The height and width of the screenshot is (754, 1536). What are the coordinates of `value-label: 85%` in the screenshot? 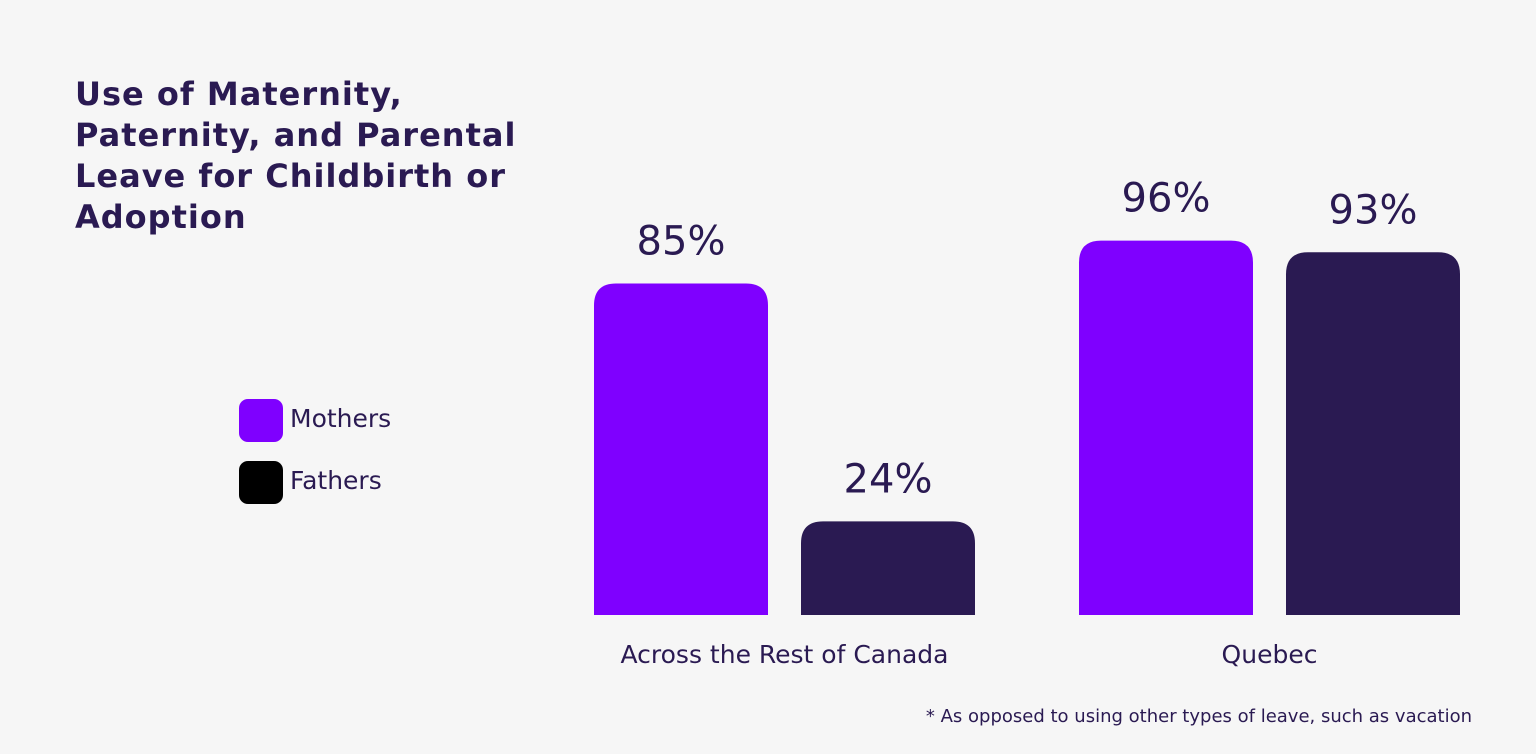 It's located at (681, 242).